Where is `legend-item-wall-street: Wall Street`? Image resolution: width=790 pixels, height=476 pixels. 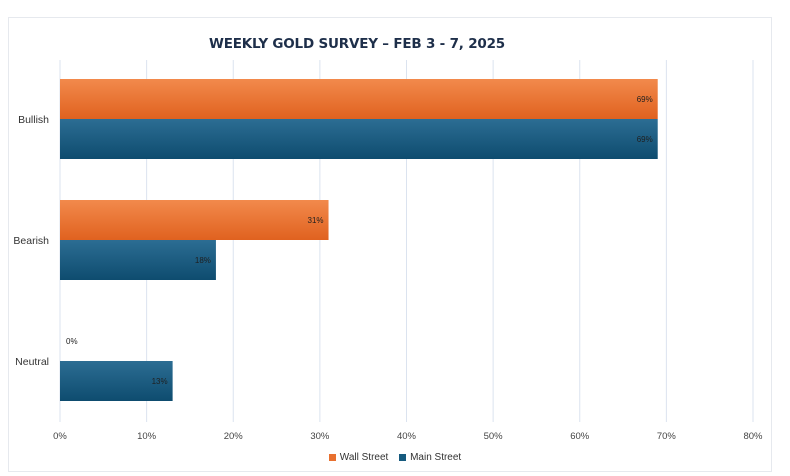 legend-item-wall-street: Wall Street is located at coordinates (358, 457).